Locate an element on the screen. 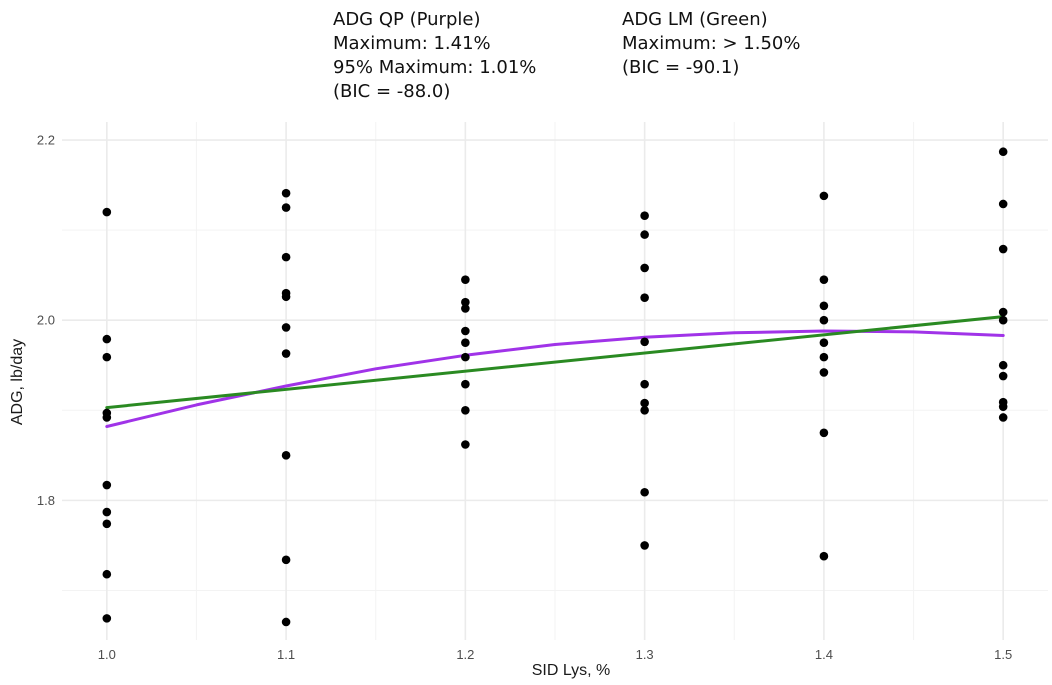 Image resolution: width=1052 pixels, height=685 pixels. fit-lines is located at coordinates (555, 371).